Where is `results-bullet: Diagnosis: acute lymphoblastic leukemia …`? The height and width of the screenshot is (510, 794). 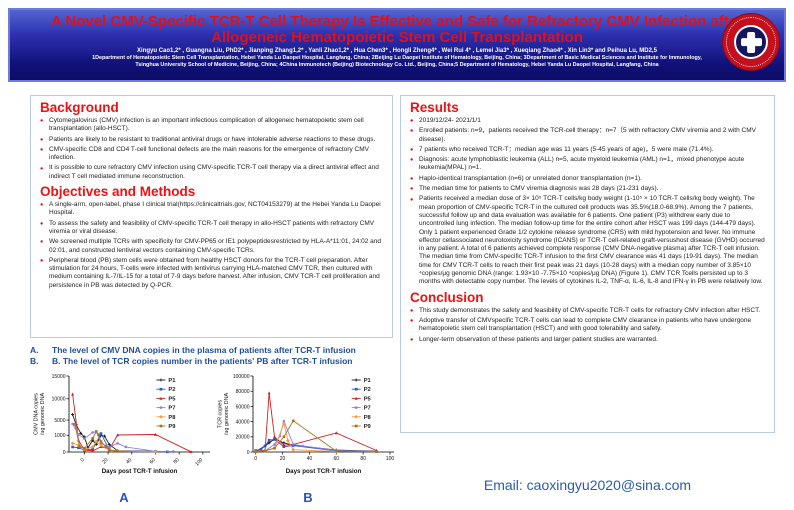
results-bullet: Diagnosis: acute lymphoblastic leukemia … is located at coordinates (587, 164).